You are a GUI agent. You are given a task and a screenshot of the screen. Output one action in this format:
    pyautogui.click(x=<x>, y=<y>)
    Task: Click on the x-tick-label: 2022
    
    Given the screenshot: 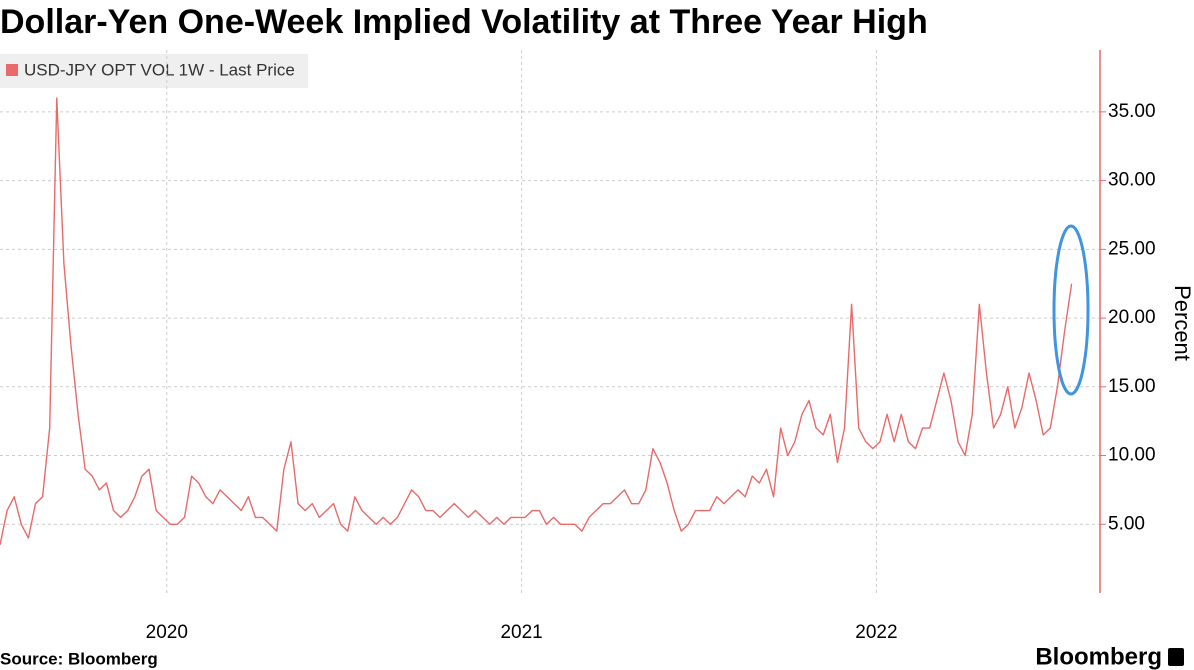 What is the action you would take?
    pyautogui.click(x=876, y=632)
    